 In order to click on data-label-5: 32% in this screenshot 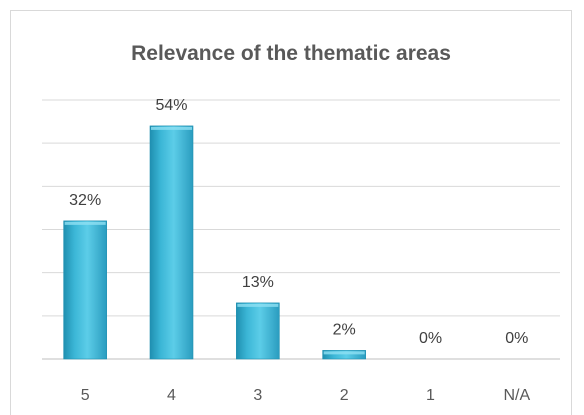, I will do `click(85, 200)`.